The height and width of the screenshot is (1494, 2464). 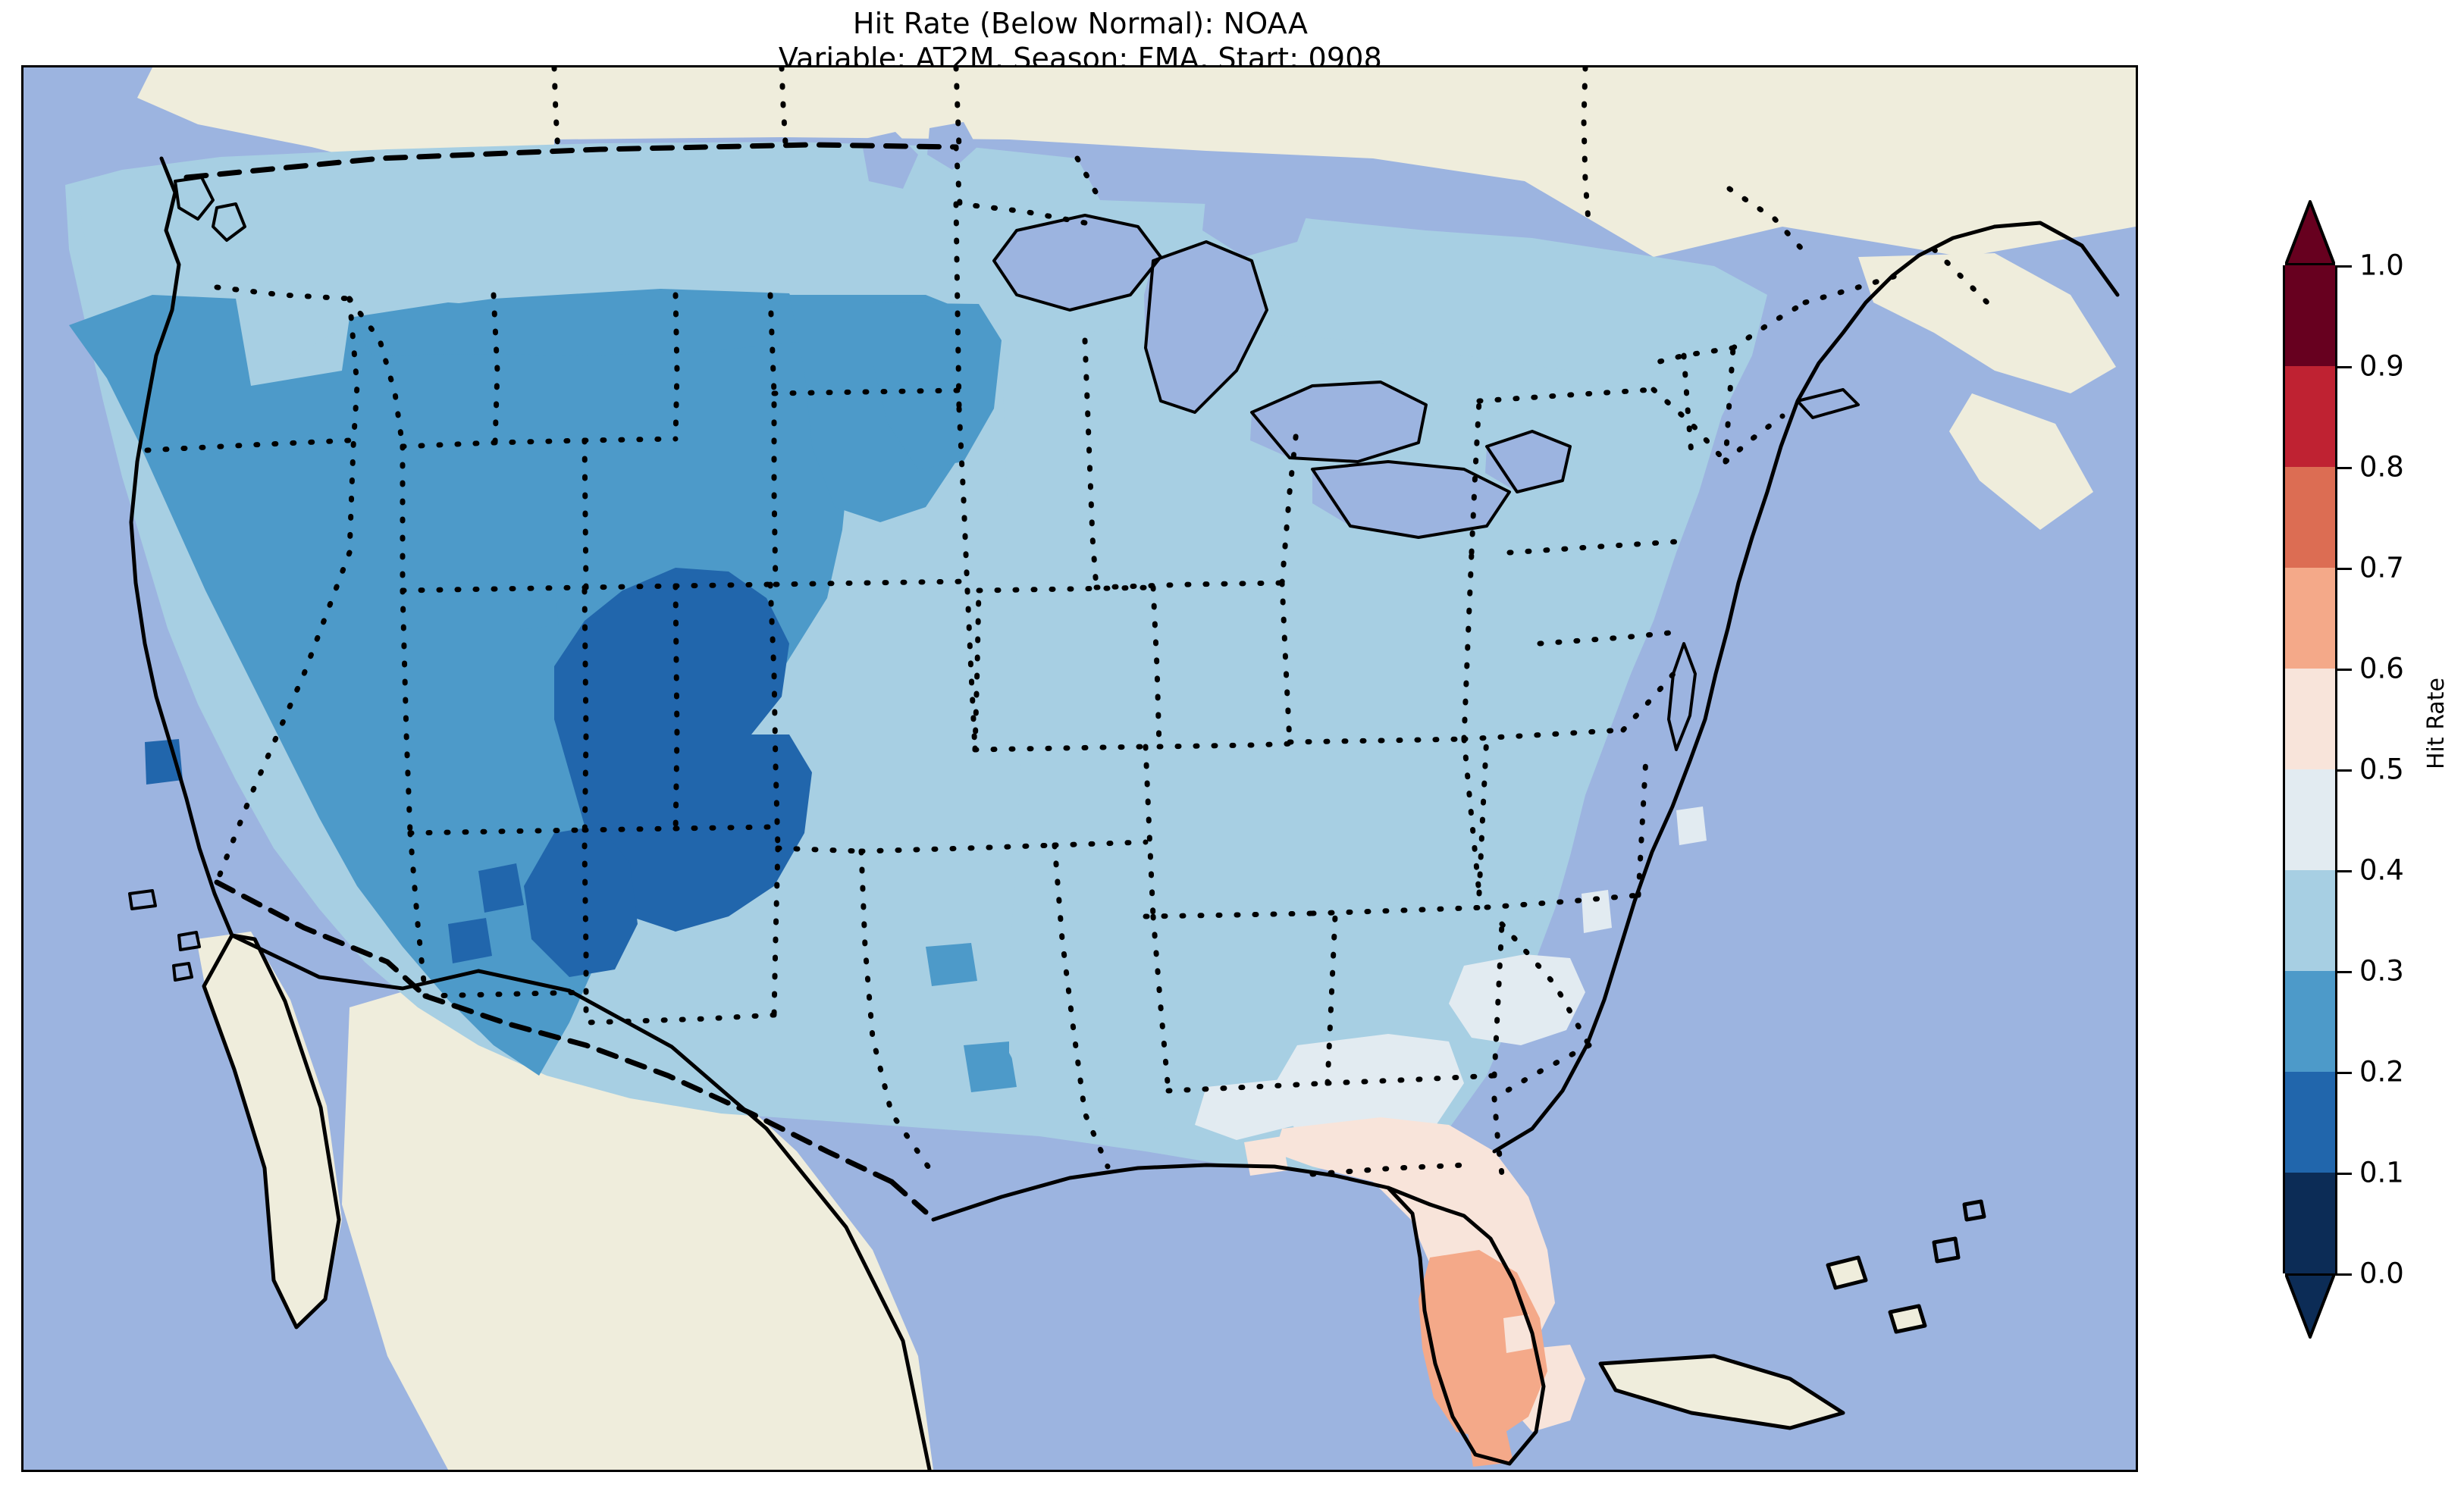 I want to click on colorbar-tick-0.6, so click(x=2344, y=670).